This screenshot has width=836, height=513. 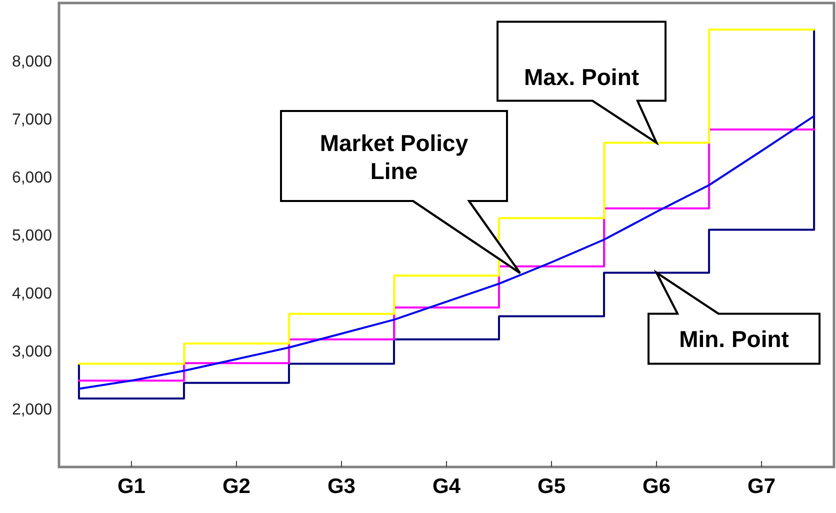 I want to click on annotation: Max. Point, so click(x=582, y=77).